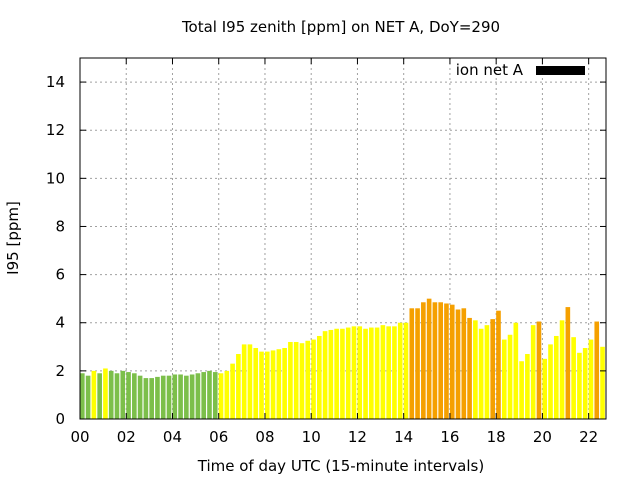 The height and width of the screenshot is (480, 640). What do you see at coordinates (588, 437) in the screenshot?
I see `x-tick-label: 22` at bounding box center [588, 437].